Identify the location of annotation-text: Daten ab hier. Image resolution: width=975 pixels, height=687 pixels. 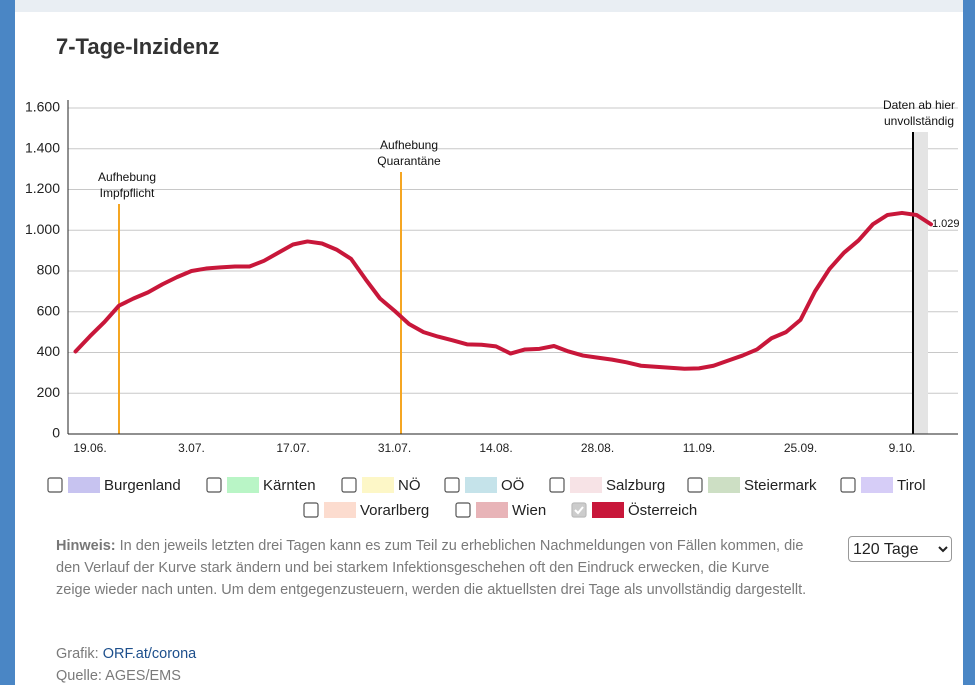
(919, 105).